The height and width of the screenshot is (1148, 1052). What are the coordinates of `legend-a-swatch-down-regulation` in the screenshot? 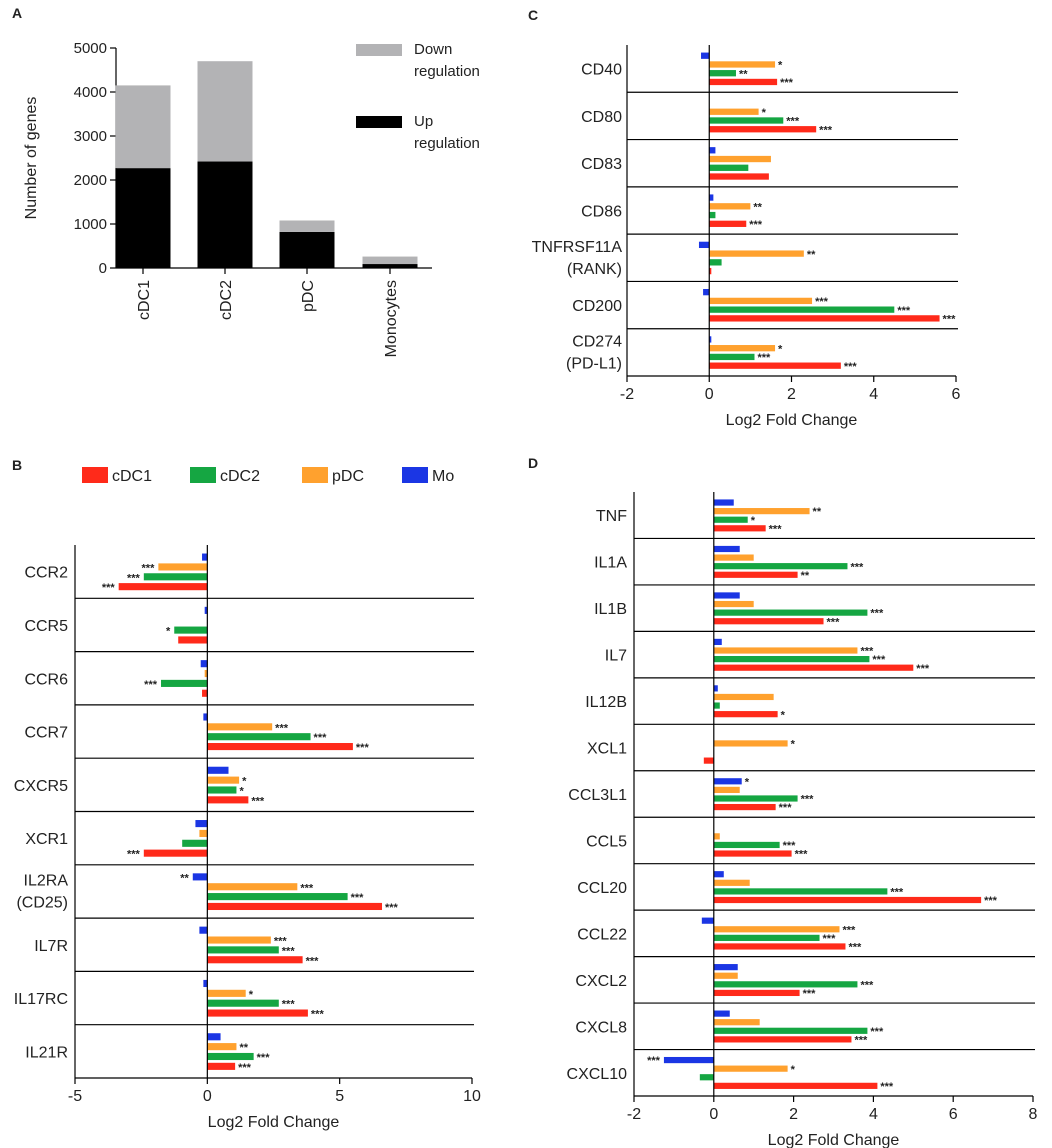 It's located at (379, 50).